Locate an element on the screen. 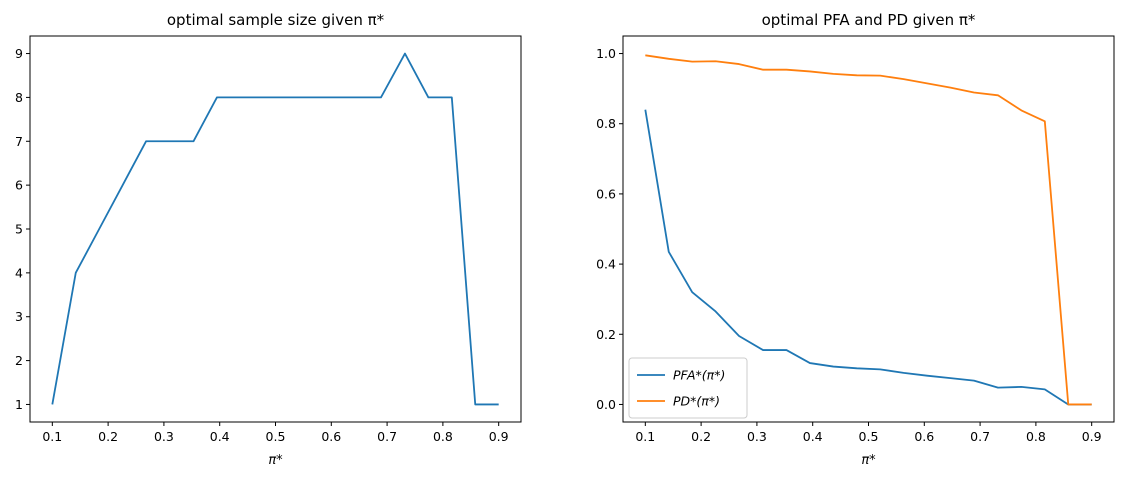  legend: PFA*(π*) PD*(π*) is located at coordinates (688, 388).